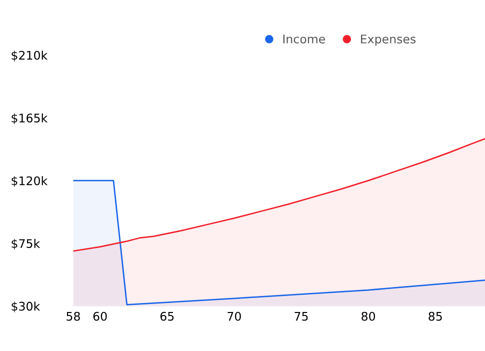 The height and width of the screenshot is (351, 485). I want to click on y-tick-label: $120k, so click(30, 181).